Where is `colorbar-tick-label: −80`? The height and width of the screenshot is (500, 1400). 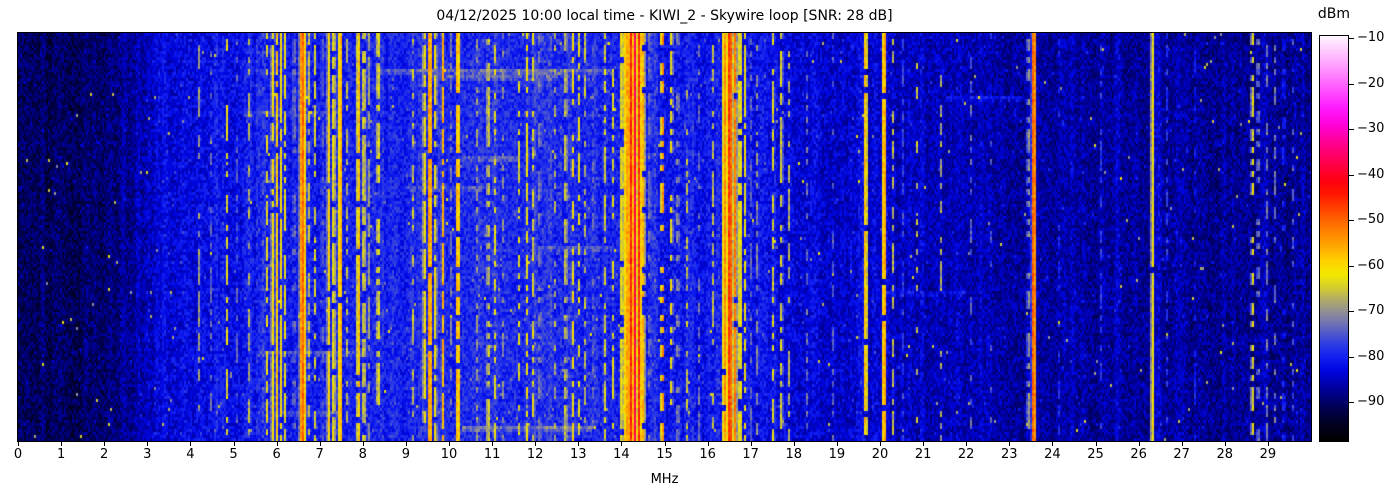 colorbar-tick-label: −80 is located at coordinates (1371, 356).